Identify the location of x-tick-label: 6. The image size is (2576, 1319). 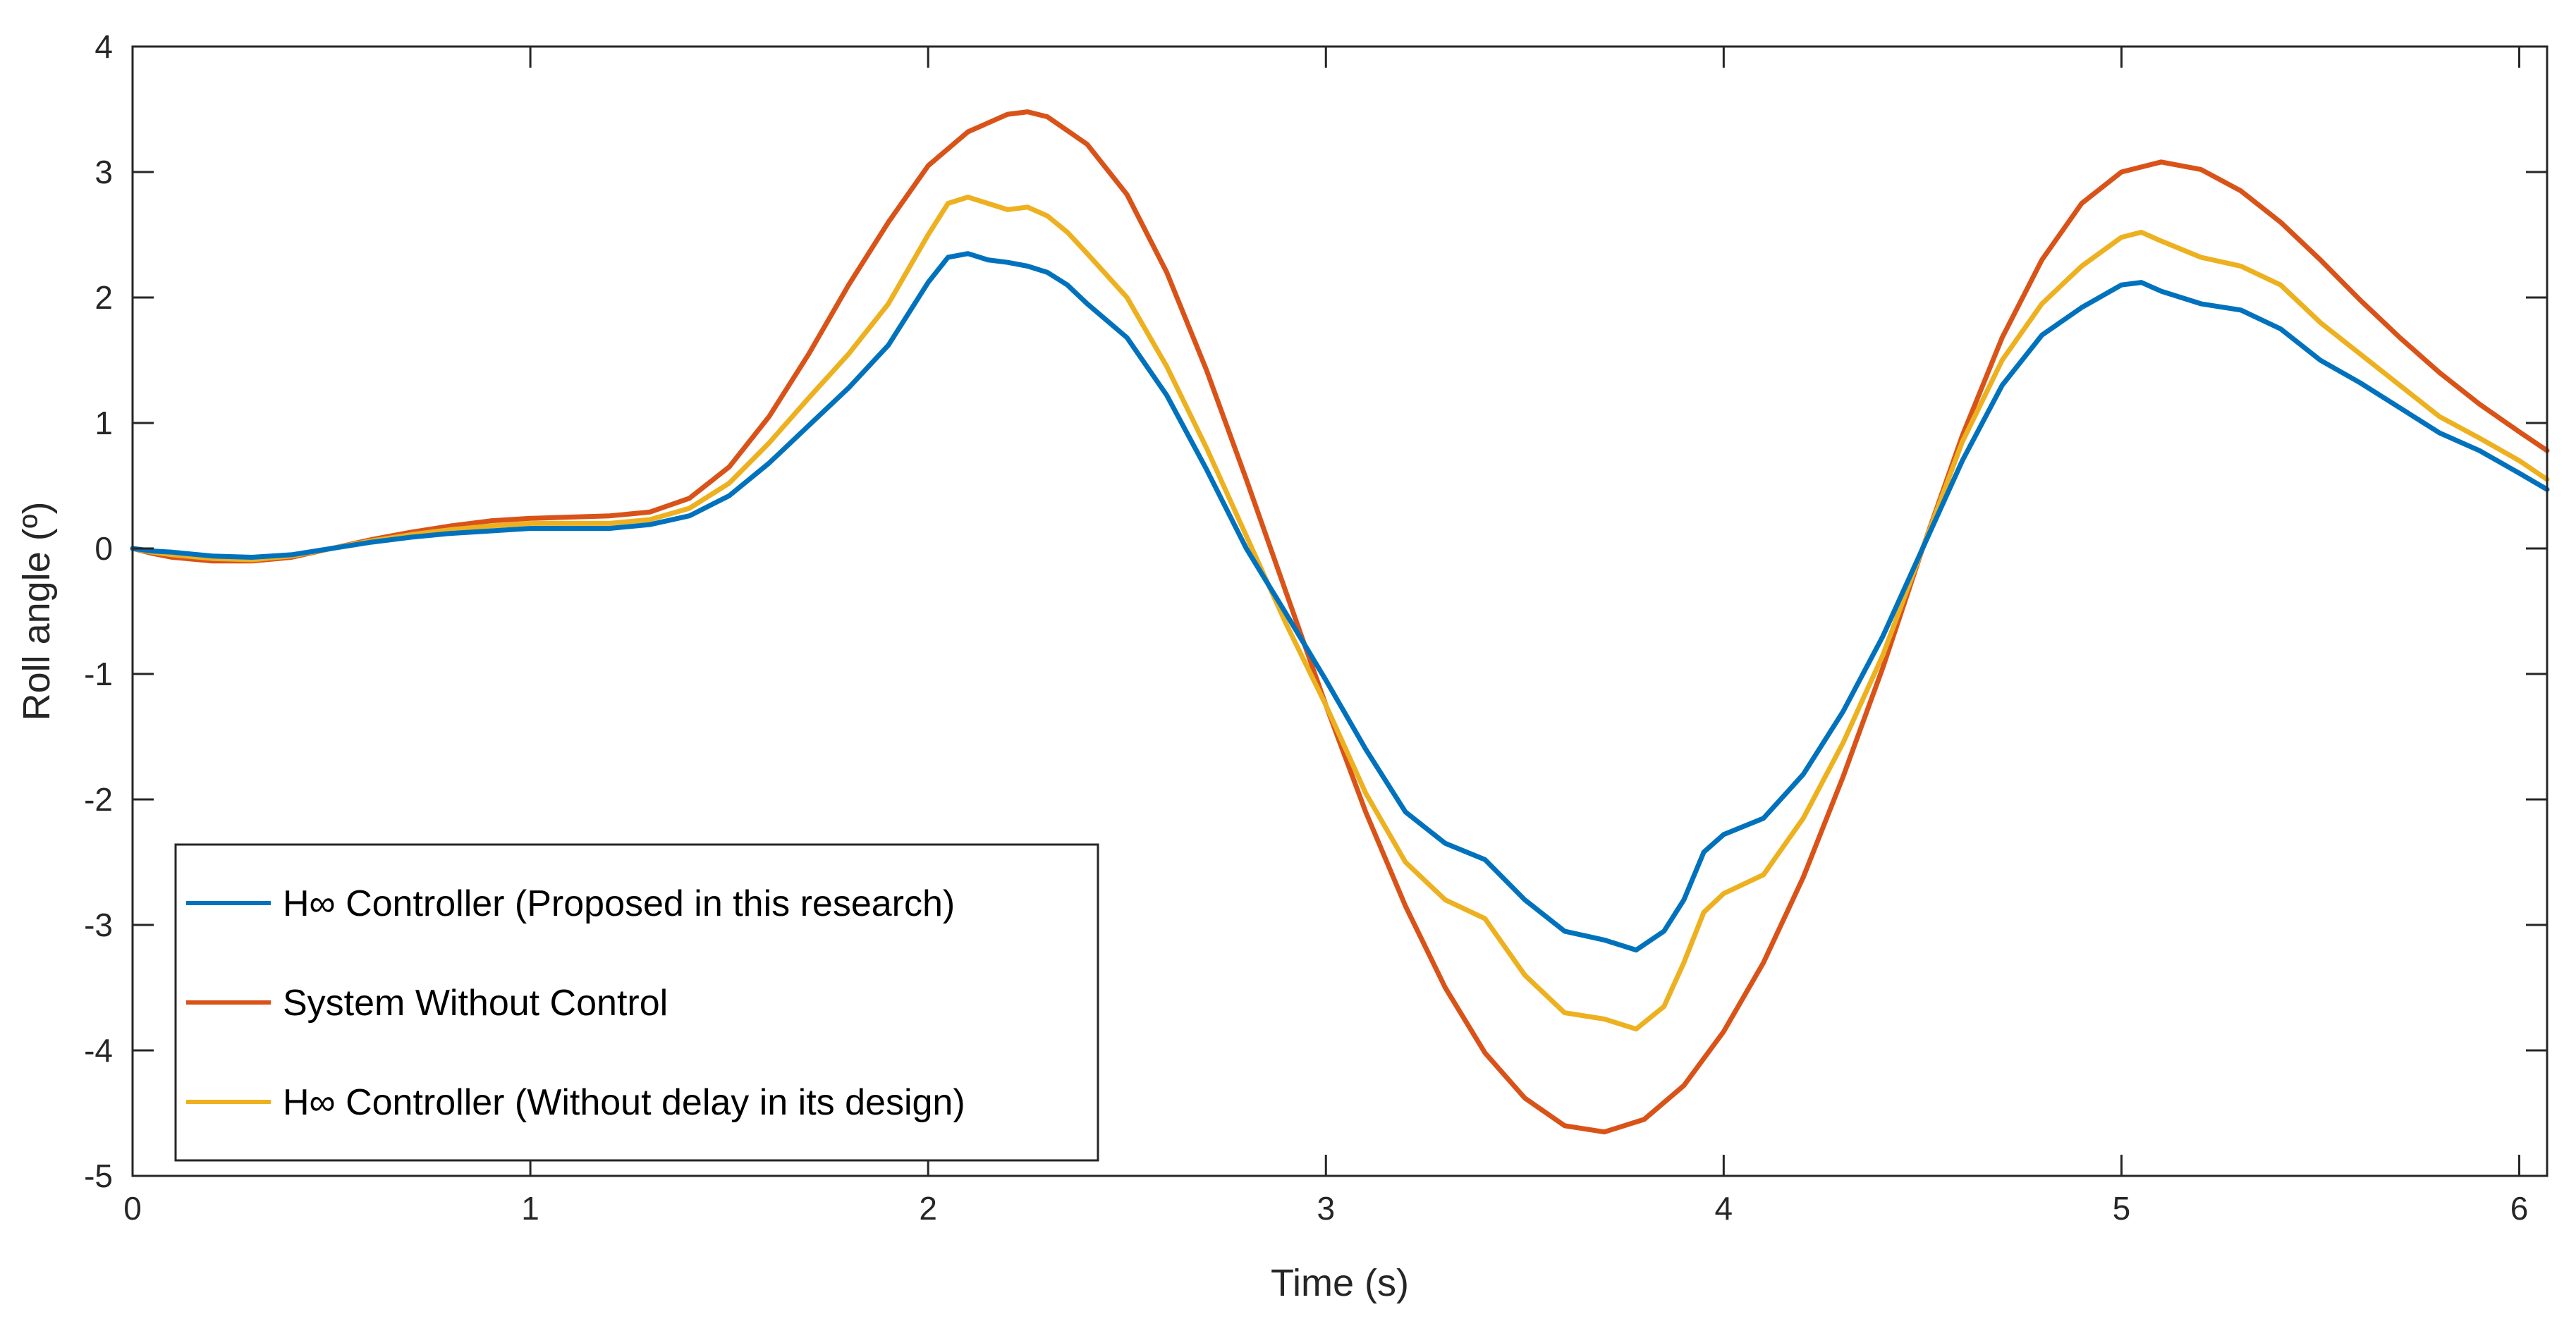
(2519, 1208).